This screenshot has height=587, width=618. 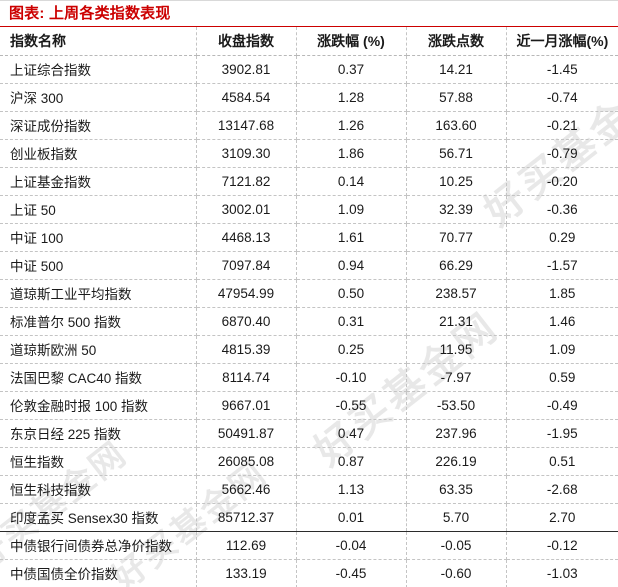 I want to click on cell-change-pct: 0.37, so click(x=351, y=69).